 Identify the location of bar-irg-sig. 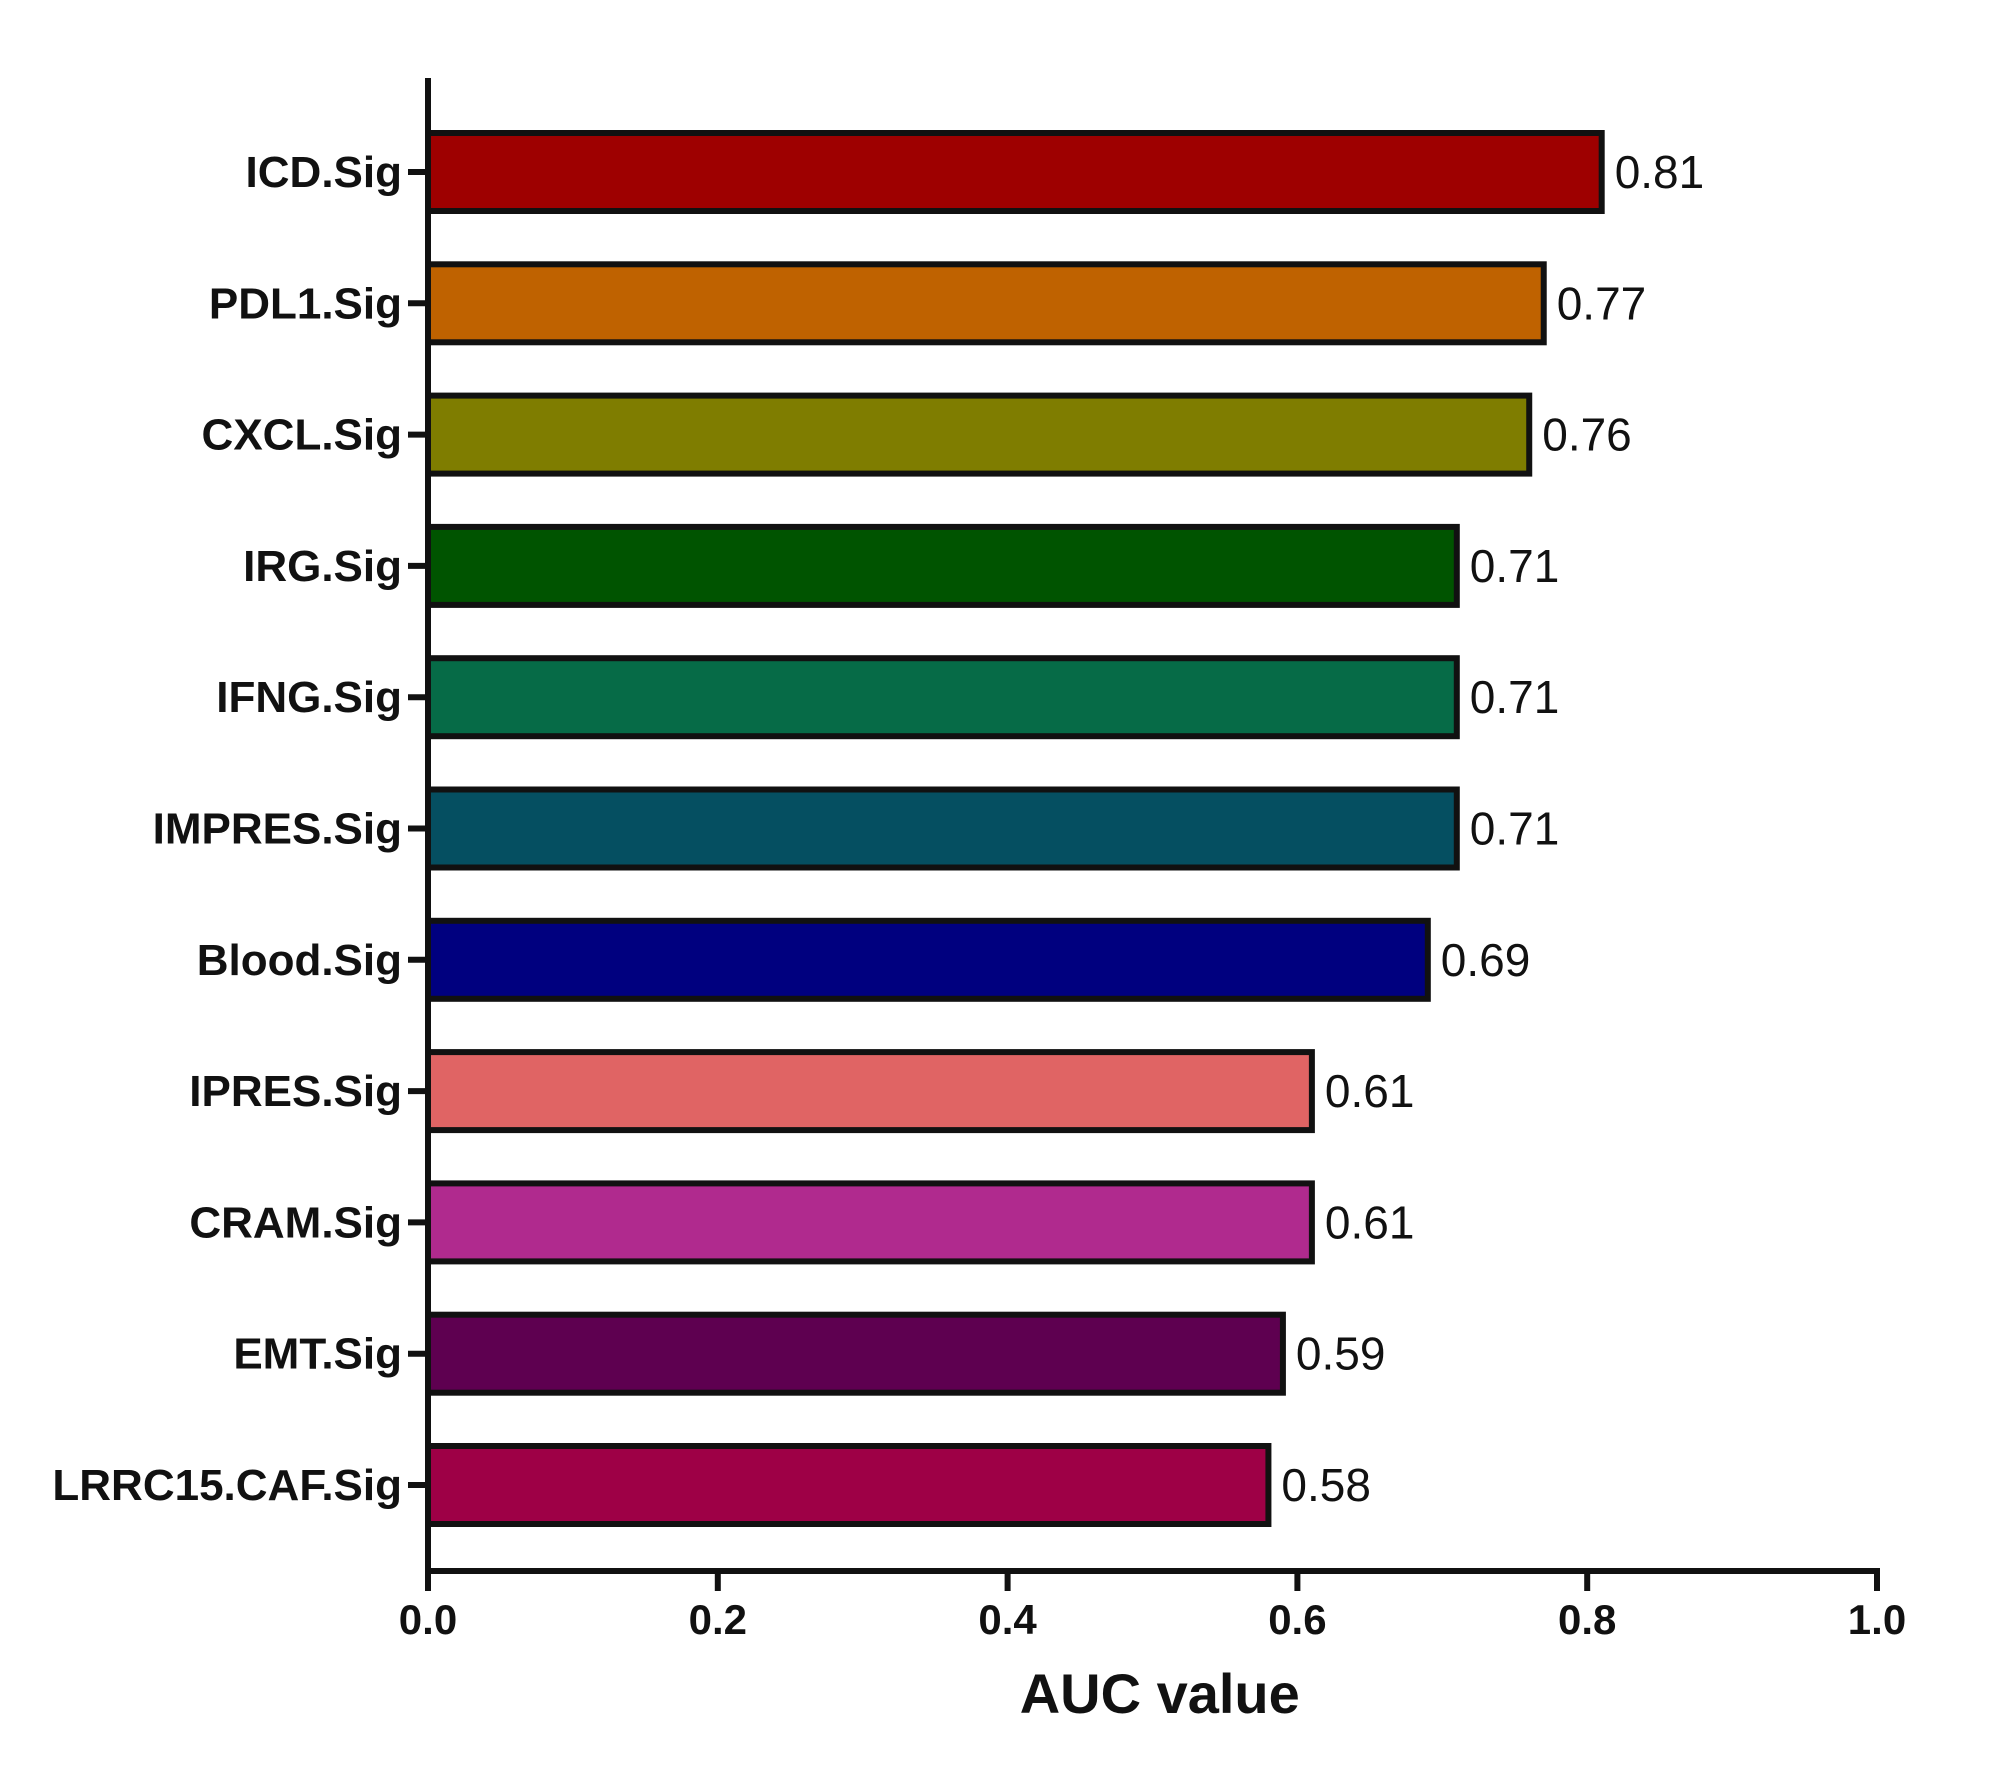
(942, 565).